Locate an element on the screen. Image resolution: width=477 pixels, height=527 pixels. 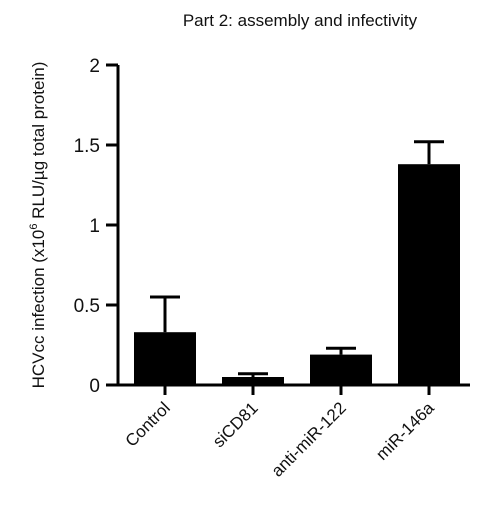
y-tick-label: 0.5 is located at coordinates (87, 306).